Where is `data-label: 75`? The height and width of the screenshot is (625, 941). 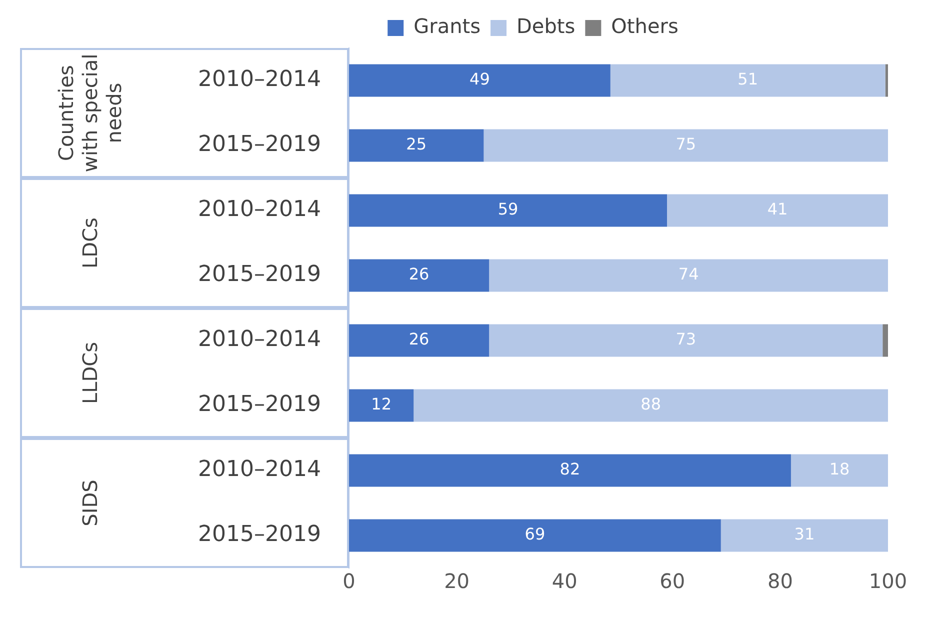
data-label: 75 is located at coordinates (686, 144).